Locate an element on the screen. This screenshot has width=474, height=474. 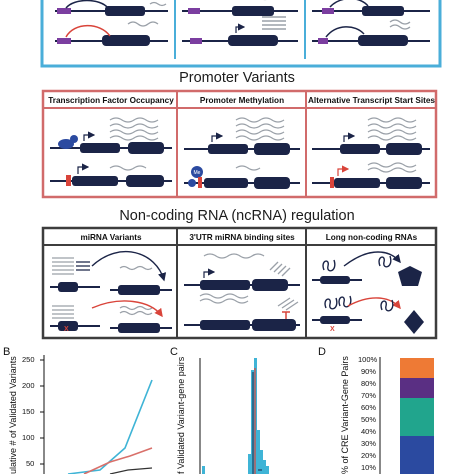
chart-d-tick: 40% is located at coordinates (369, 431).